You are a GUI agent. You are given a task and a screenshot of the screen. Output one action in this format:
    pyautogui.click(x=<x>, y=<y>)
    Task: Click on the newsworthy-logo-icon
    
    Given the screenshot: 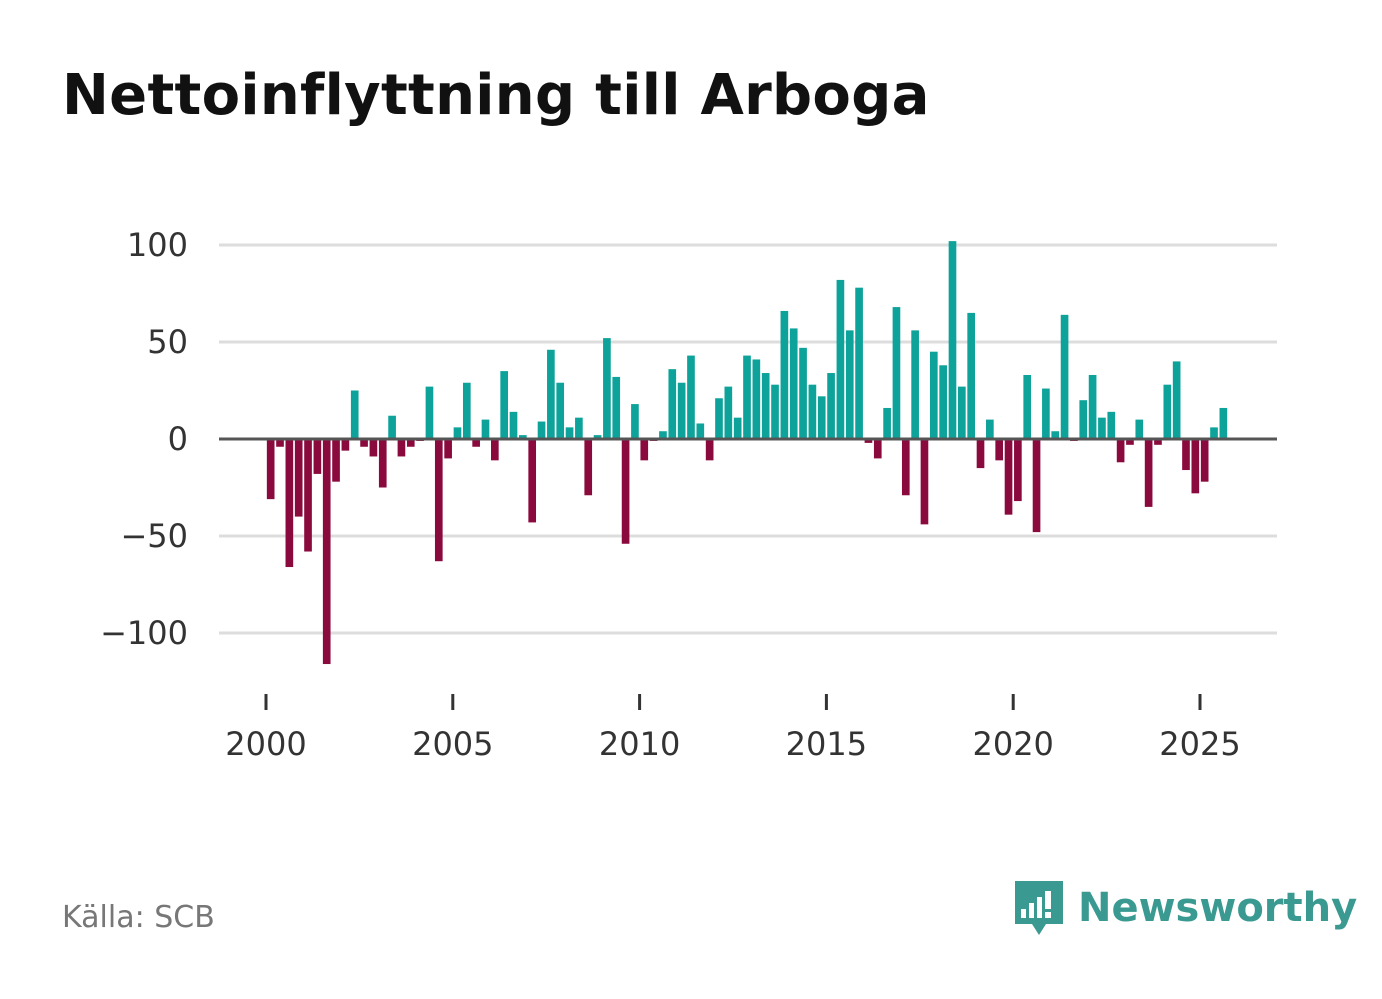 What is the action you would take?
    pyautogui.click(x=1039, y=908)
    